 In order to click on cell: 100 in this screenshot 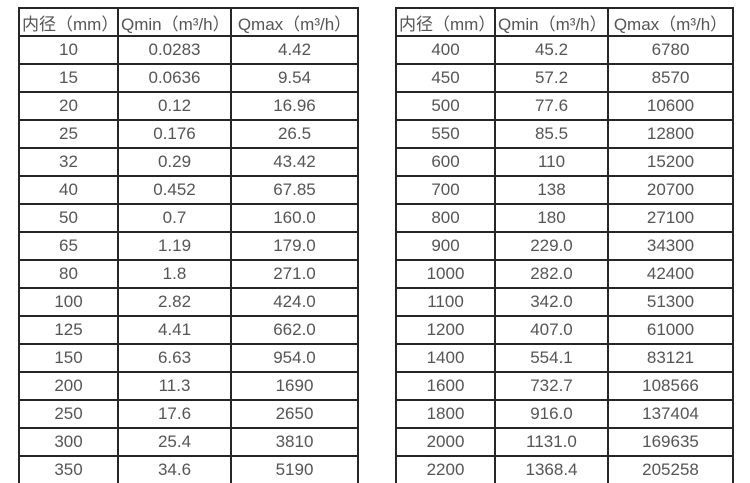, I will do `click(68, 302)`.